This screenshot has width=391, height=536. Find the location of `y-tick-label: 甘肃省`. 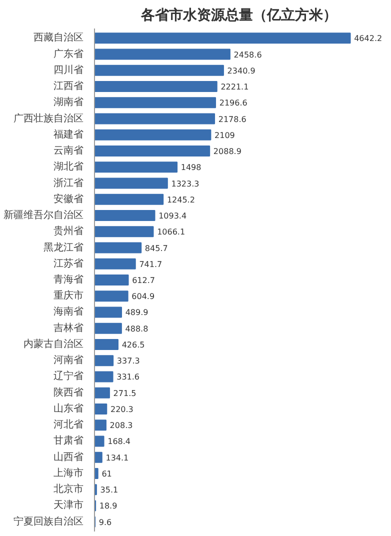

y-tick-label: 甘肃省 is located at coordinates (69, 440).